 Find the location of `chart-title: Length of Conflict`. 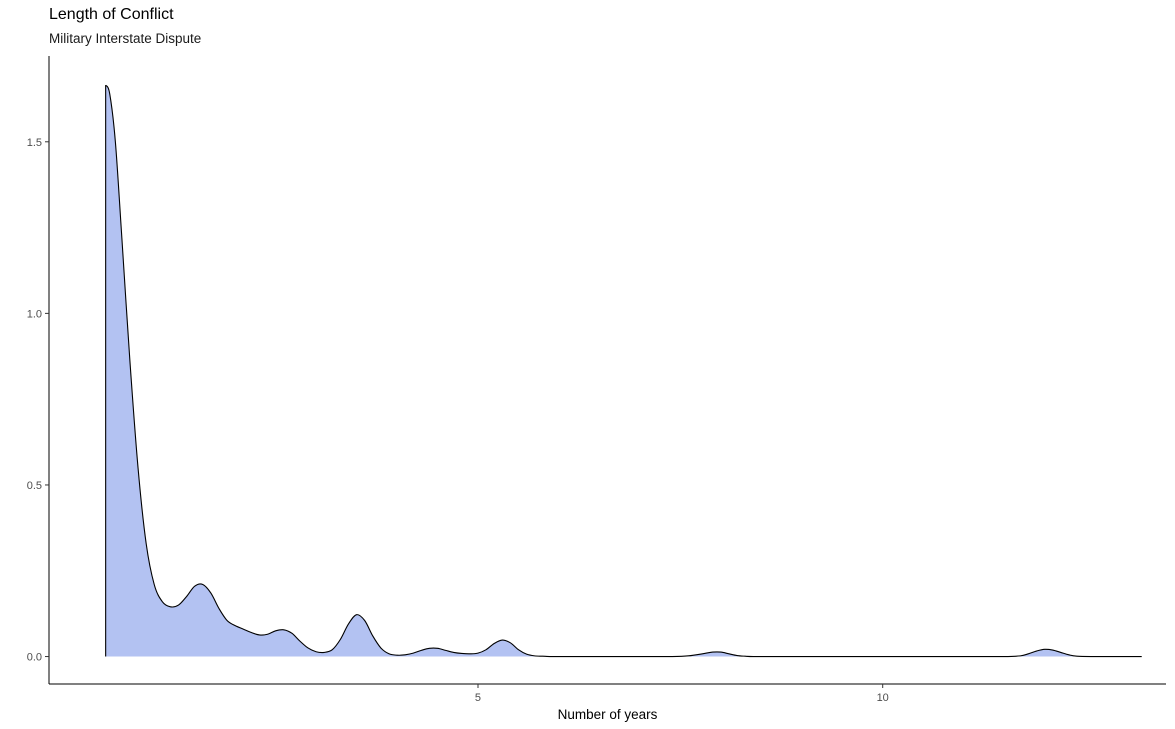

chart-title: Length of Conflict is located at coordinates (111, 14).